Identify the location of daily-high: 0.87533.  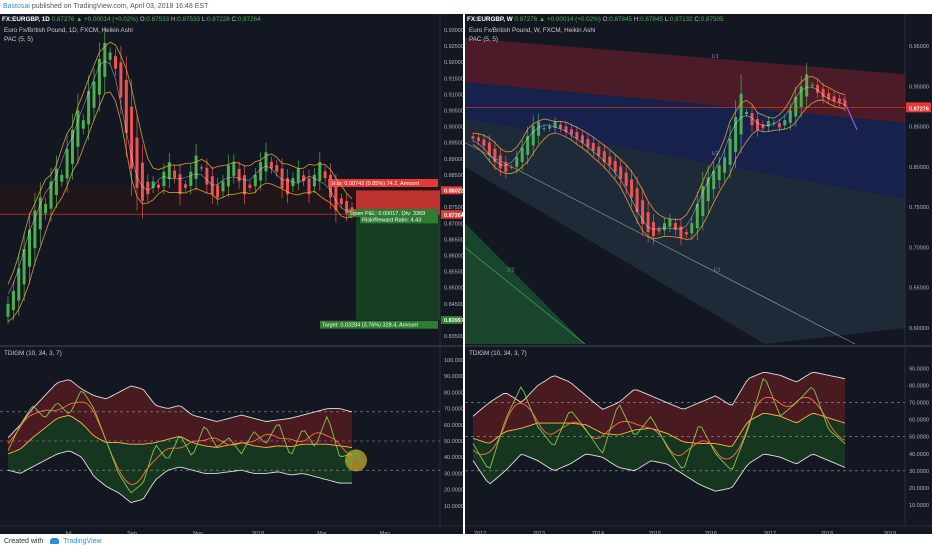
(188, 19).